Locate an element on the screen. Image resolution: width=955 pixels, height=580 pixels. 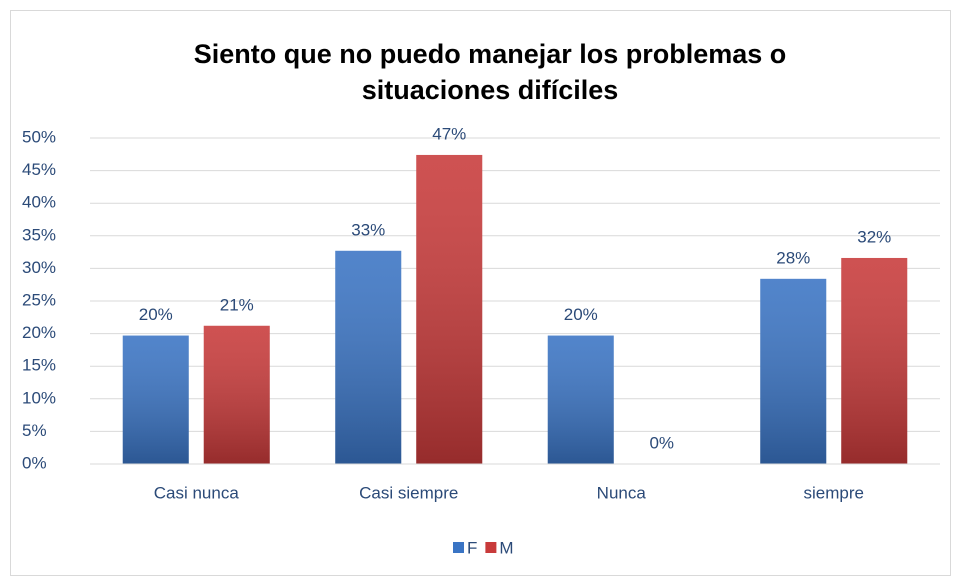
chart-title: situaciones difíciles is located at coordinates (490, 90).